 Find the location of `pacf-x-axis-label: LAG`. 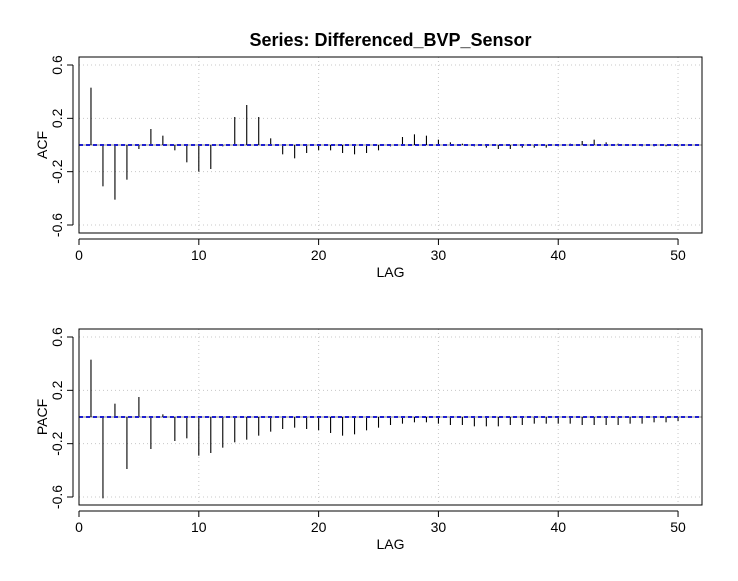

pacf-x-axis-label: LAG is located at coordinates (390, 544).